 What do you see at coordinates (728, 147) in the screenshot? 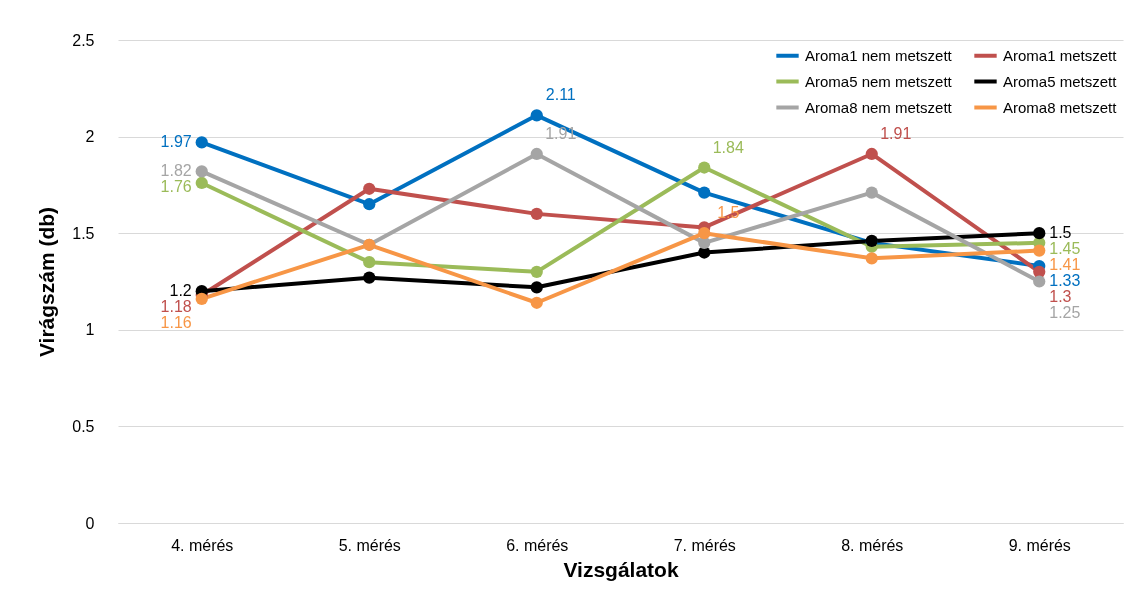
I see `data-label: 1.84` at bounding box center [728, 147].